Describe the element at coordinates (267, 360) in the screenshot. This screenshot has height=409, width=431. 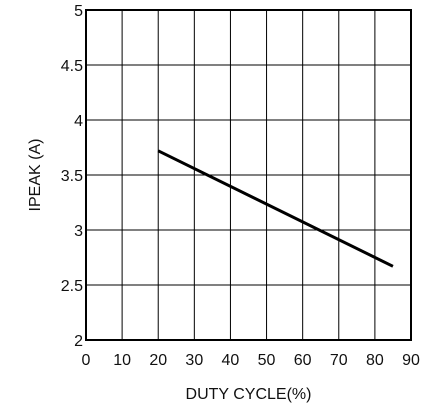
I see `x-tick-label: 50` at that location.